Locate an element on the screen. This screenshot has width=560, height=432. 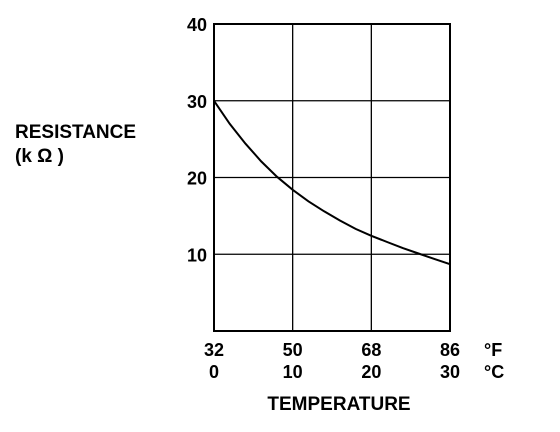
x-unit-fahrenheit: °F is located at coordinates (493, 350).